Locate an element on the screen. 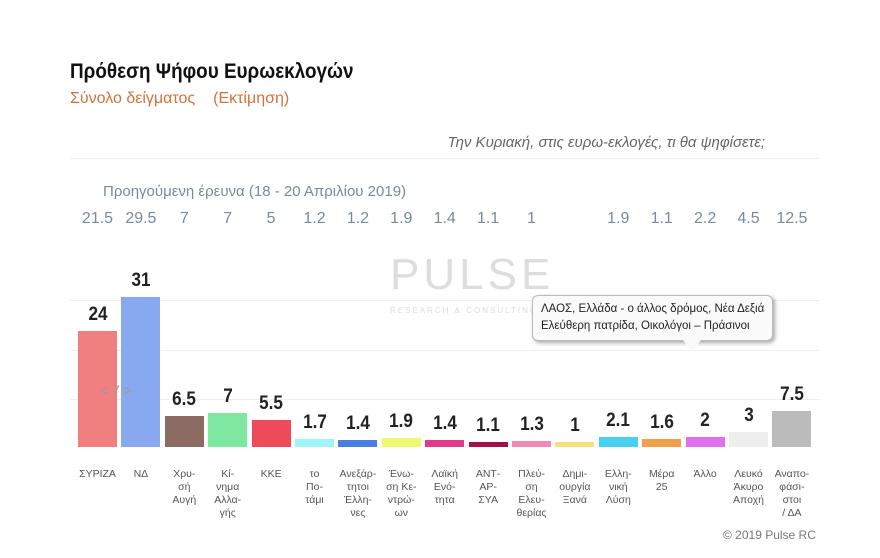  category-label: το Πο- τάμι is located at coordinates (314, 487).